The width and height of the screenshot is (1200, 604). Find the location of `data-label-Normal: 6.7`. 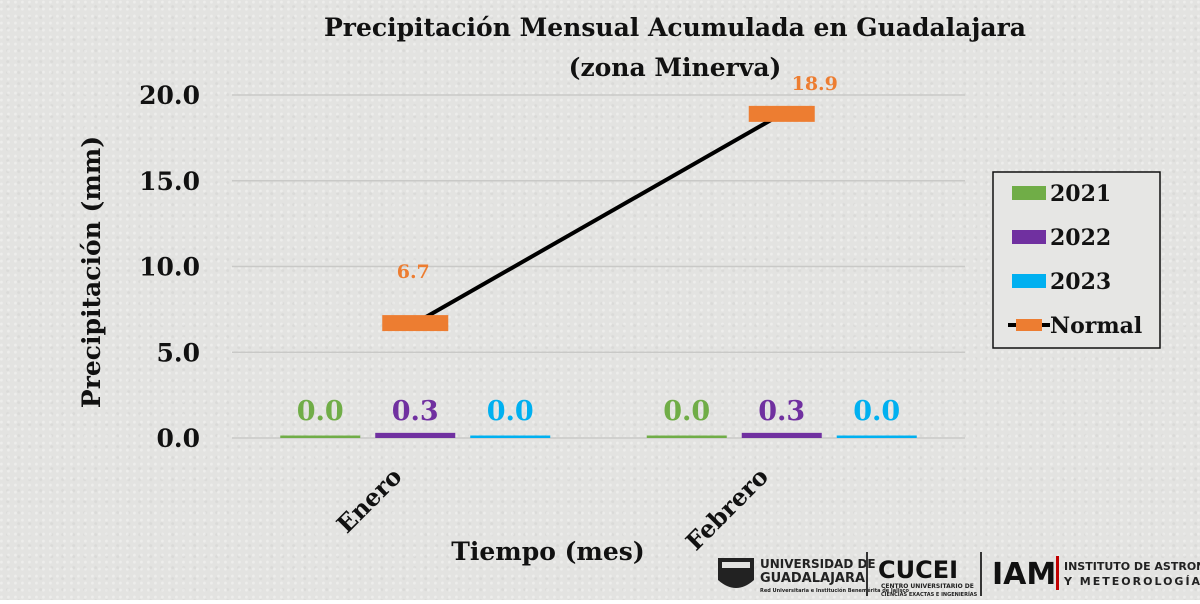

data-label-Normal: 6.7 is located at coordinates (413, 272).